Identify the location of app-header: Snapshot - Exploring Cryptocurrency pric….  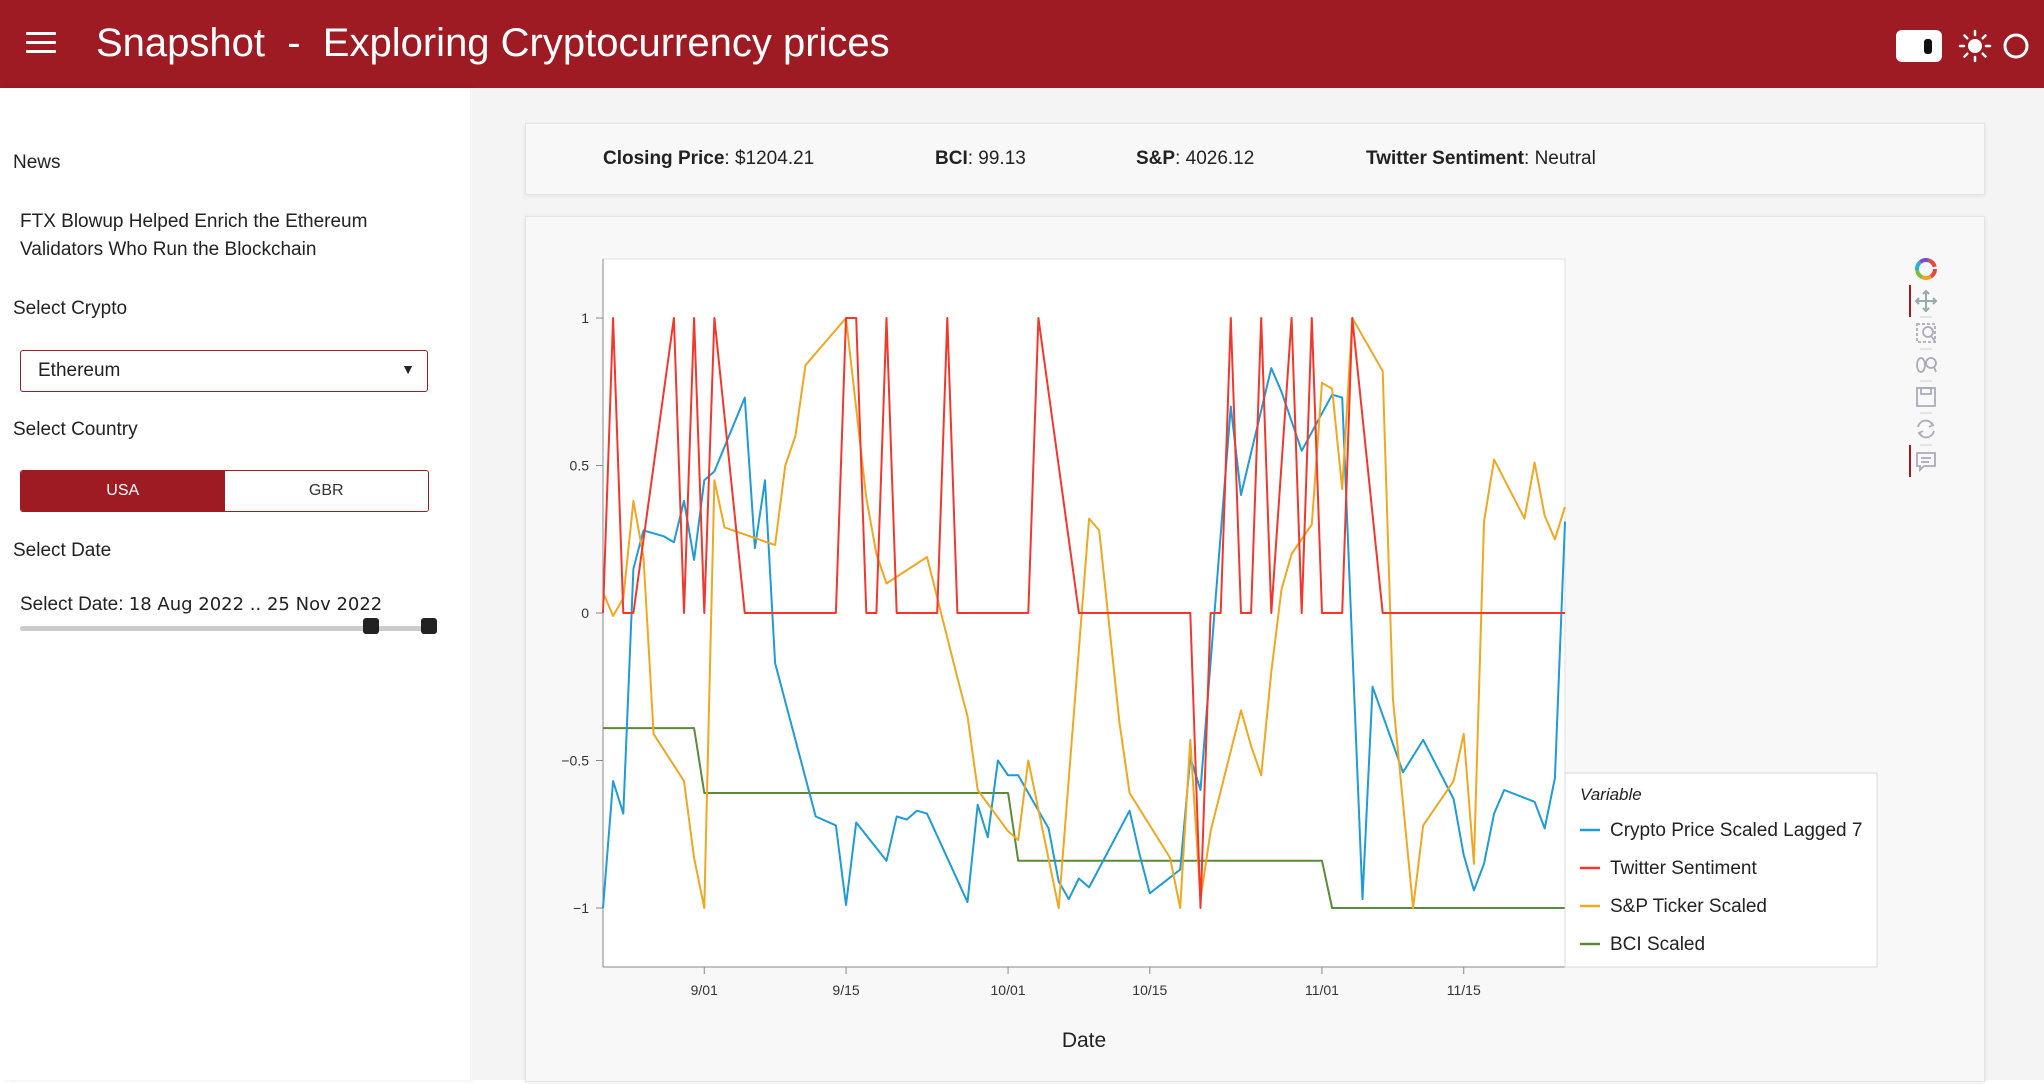
(1022, 44).